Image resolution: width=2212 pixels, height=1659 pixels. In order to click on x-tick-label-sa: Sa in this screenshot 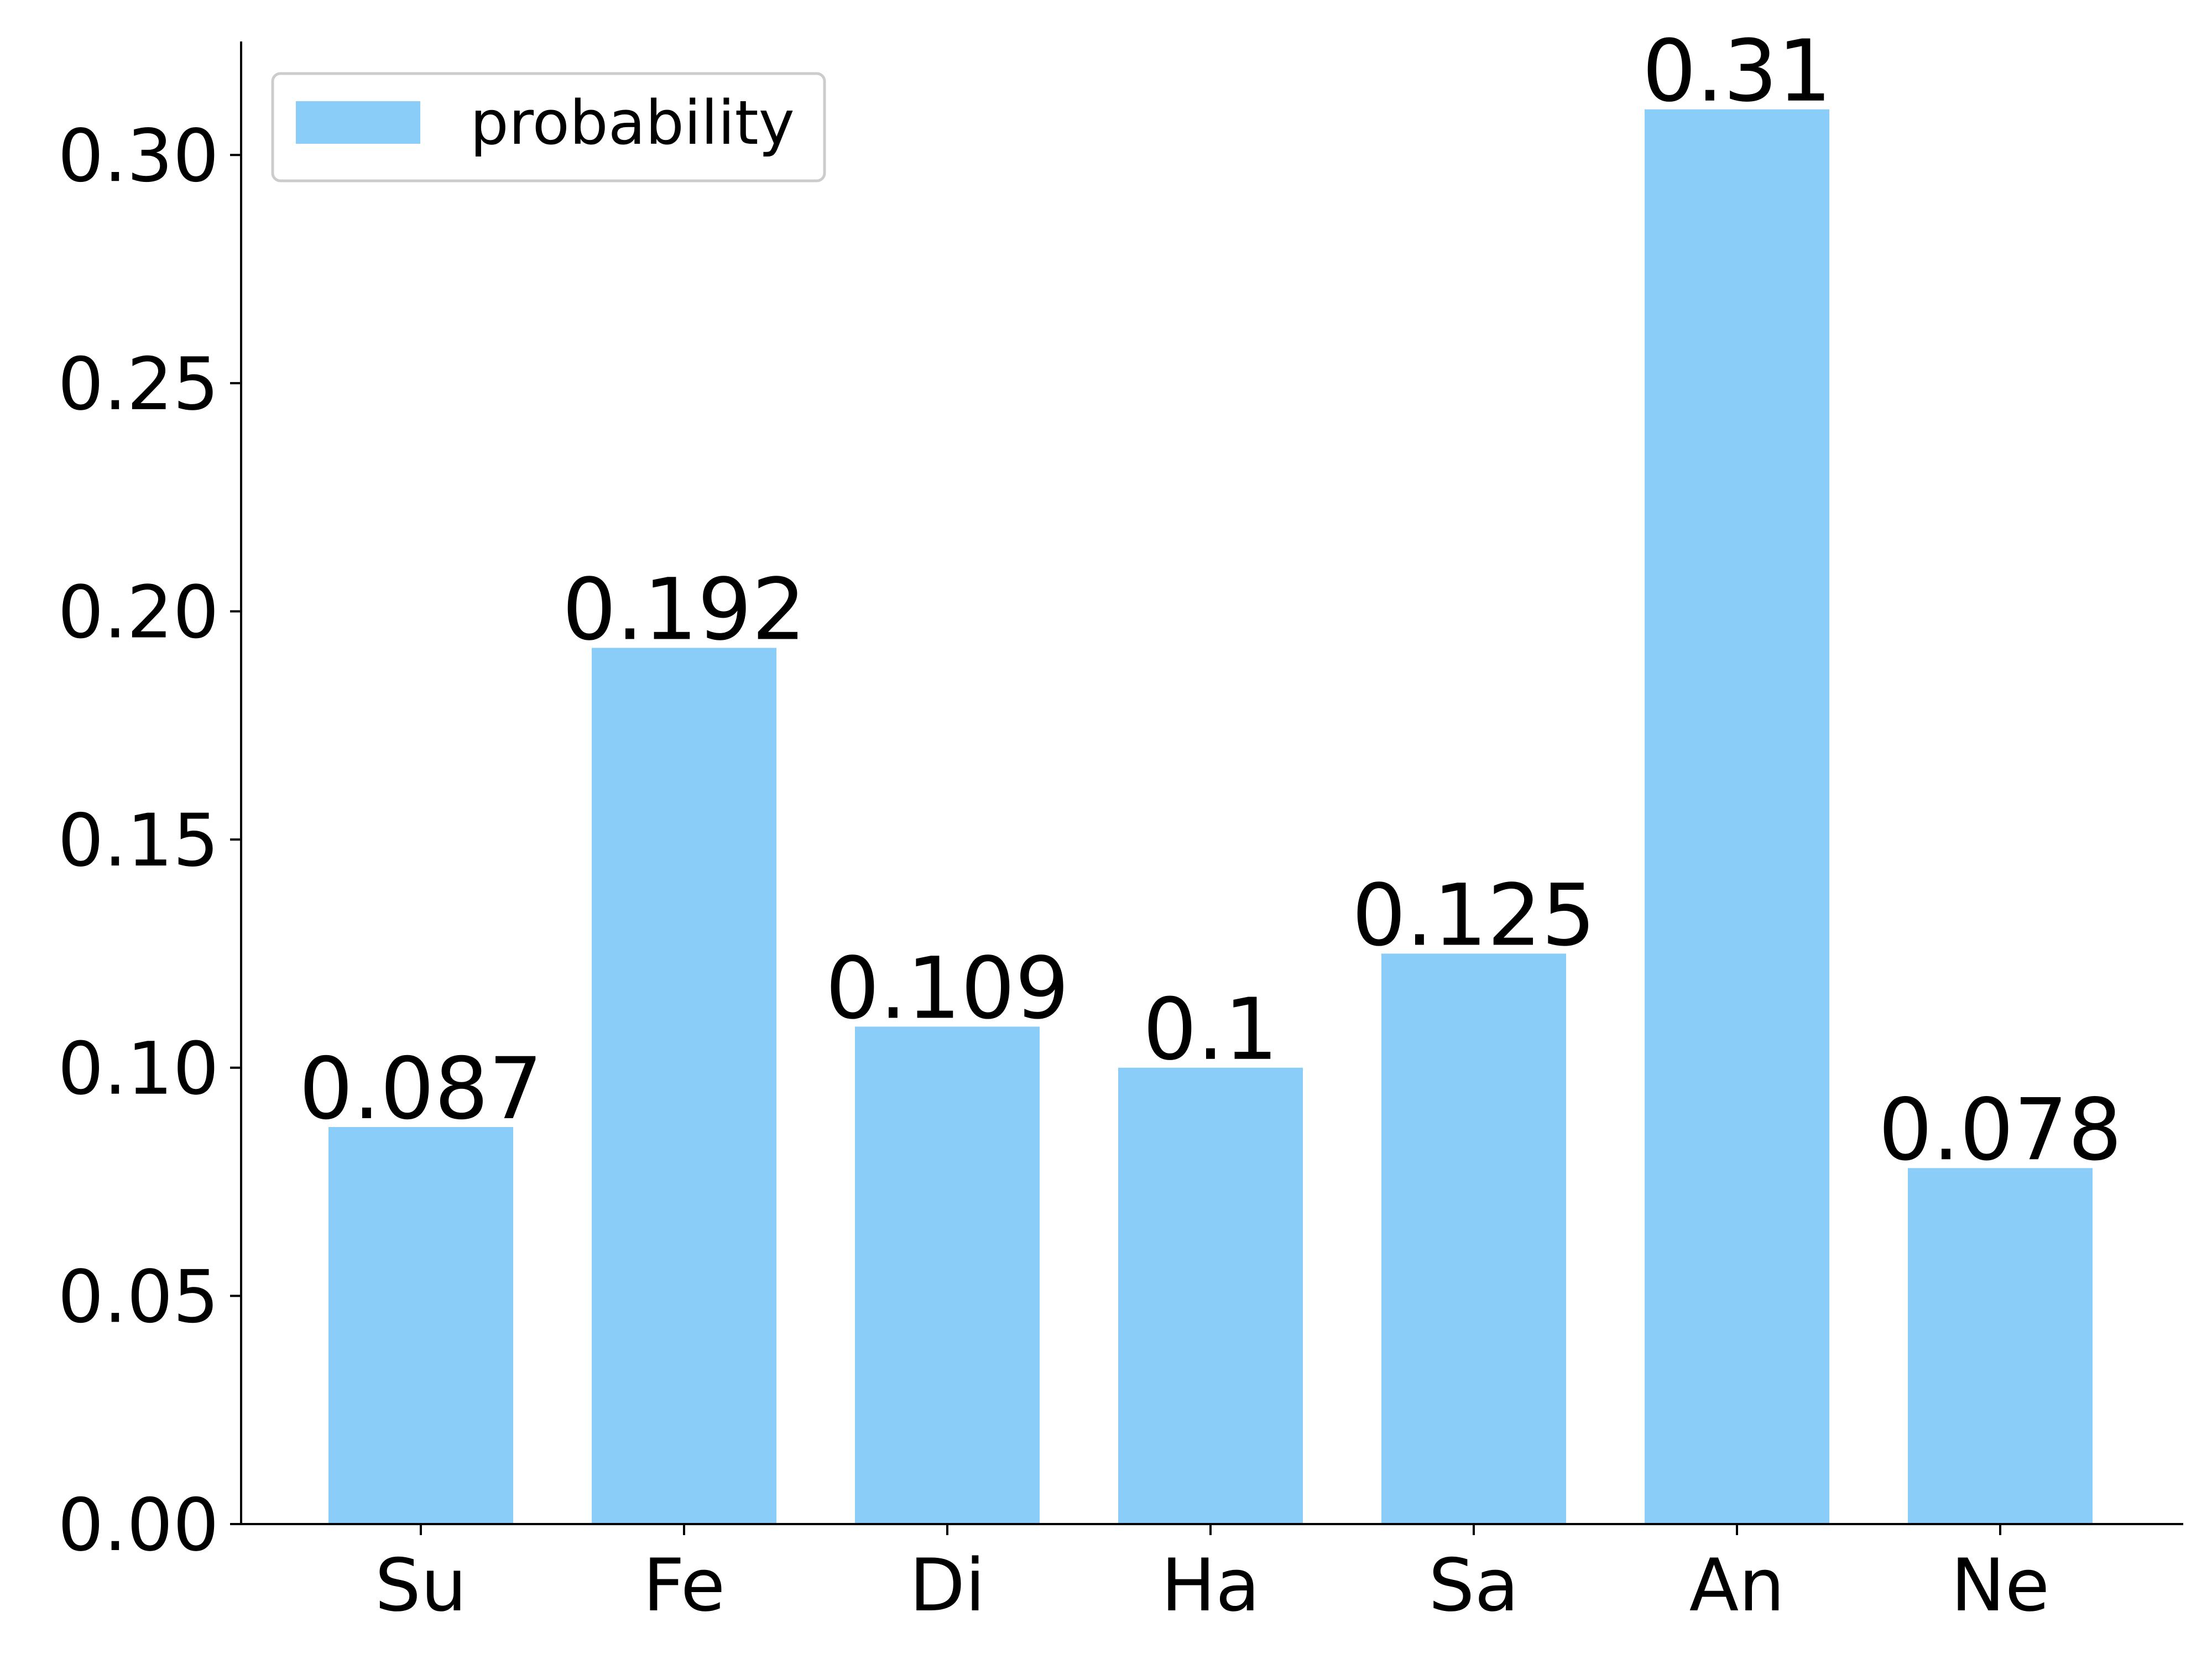, I will do `click(1473, 1585)`.